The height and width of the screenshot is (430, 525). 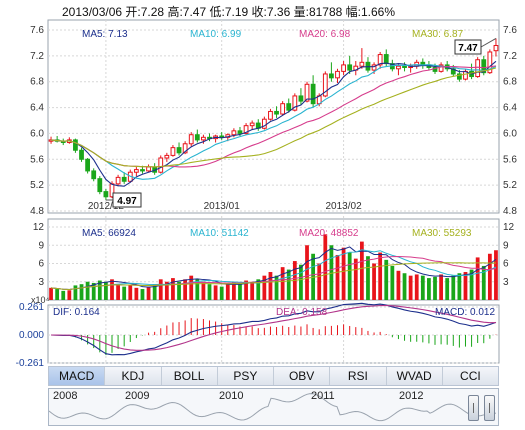 I want to click on date-label: 2012/12, so click(x=106, y=206).